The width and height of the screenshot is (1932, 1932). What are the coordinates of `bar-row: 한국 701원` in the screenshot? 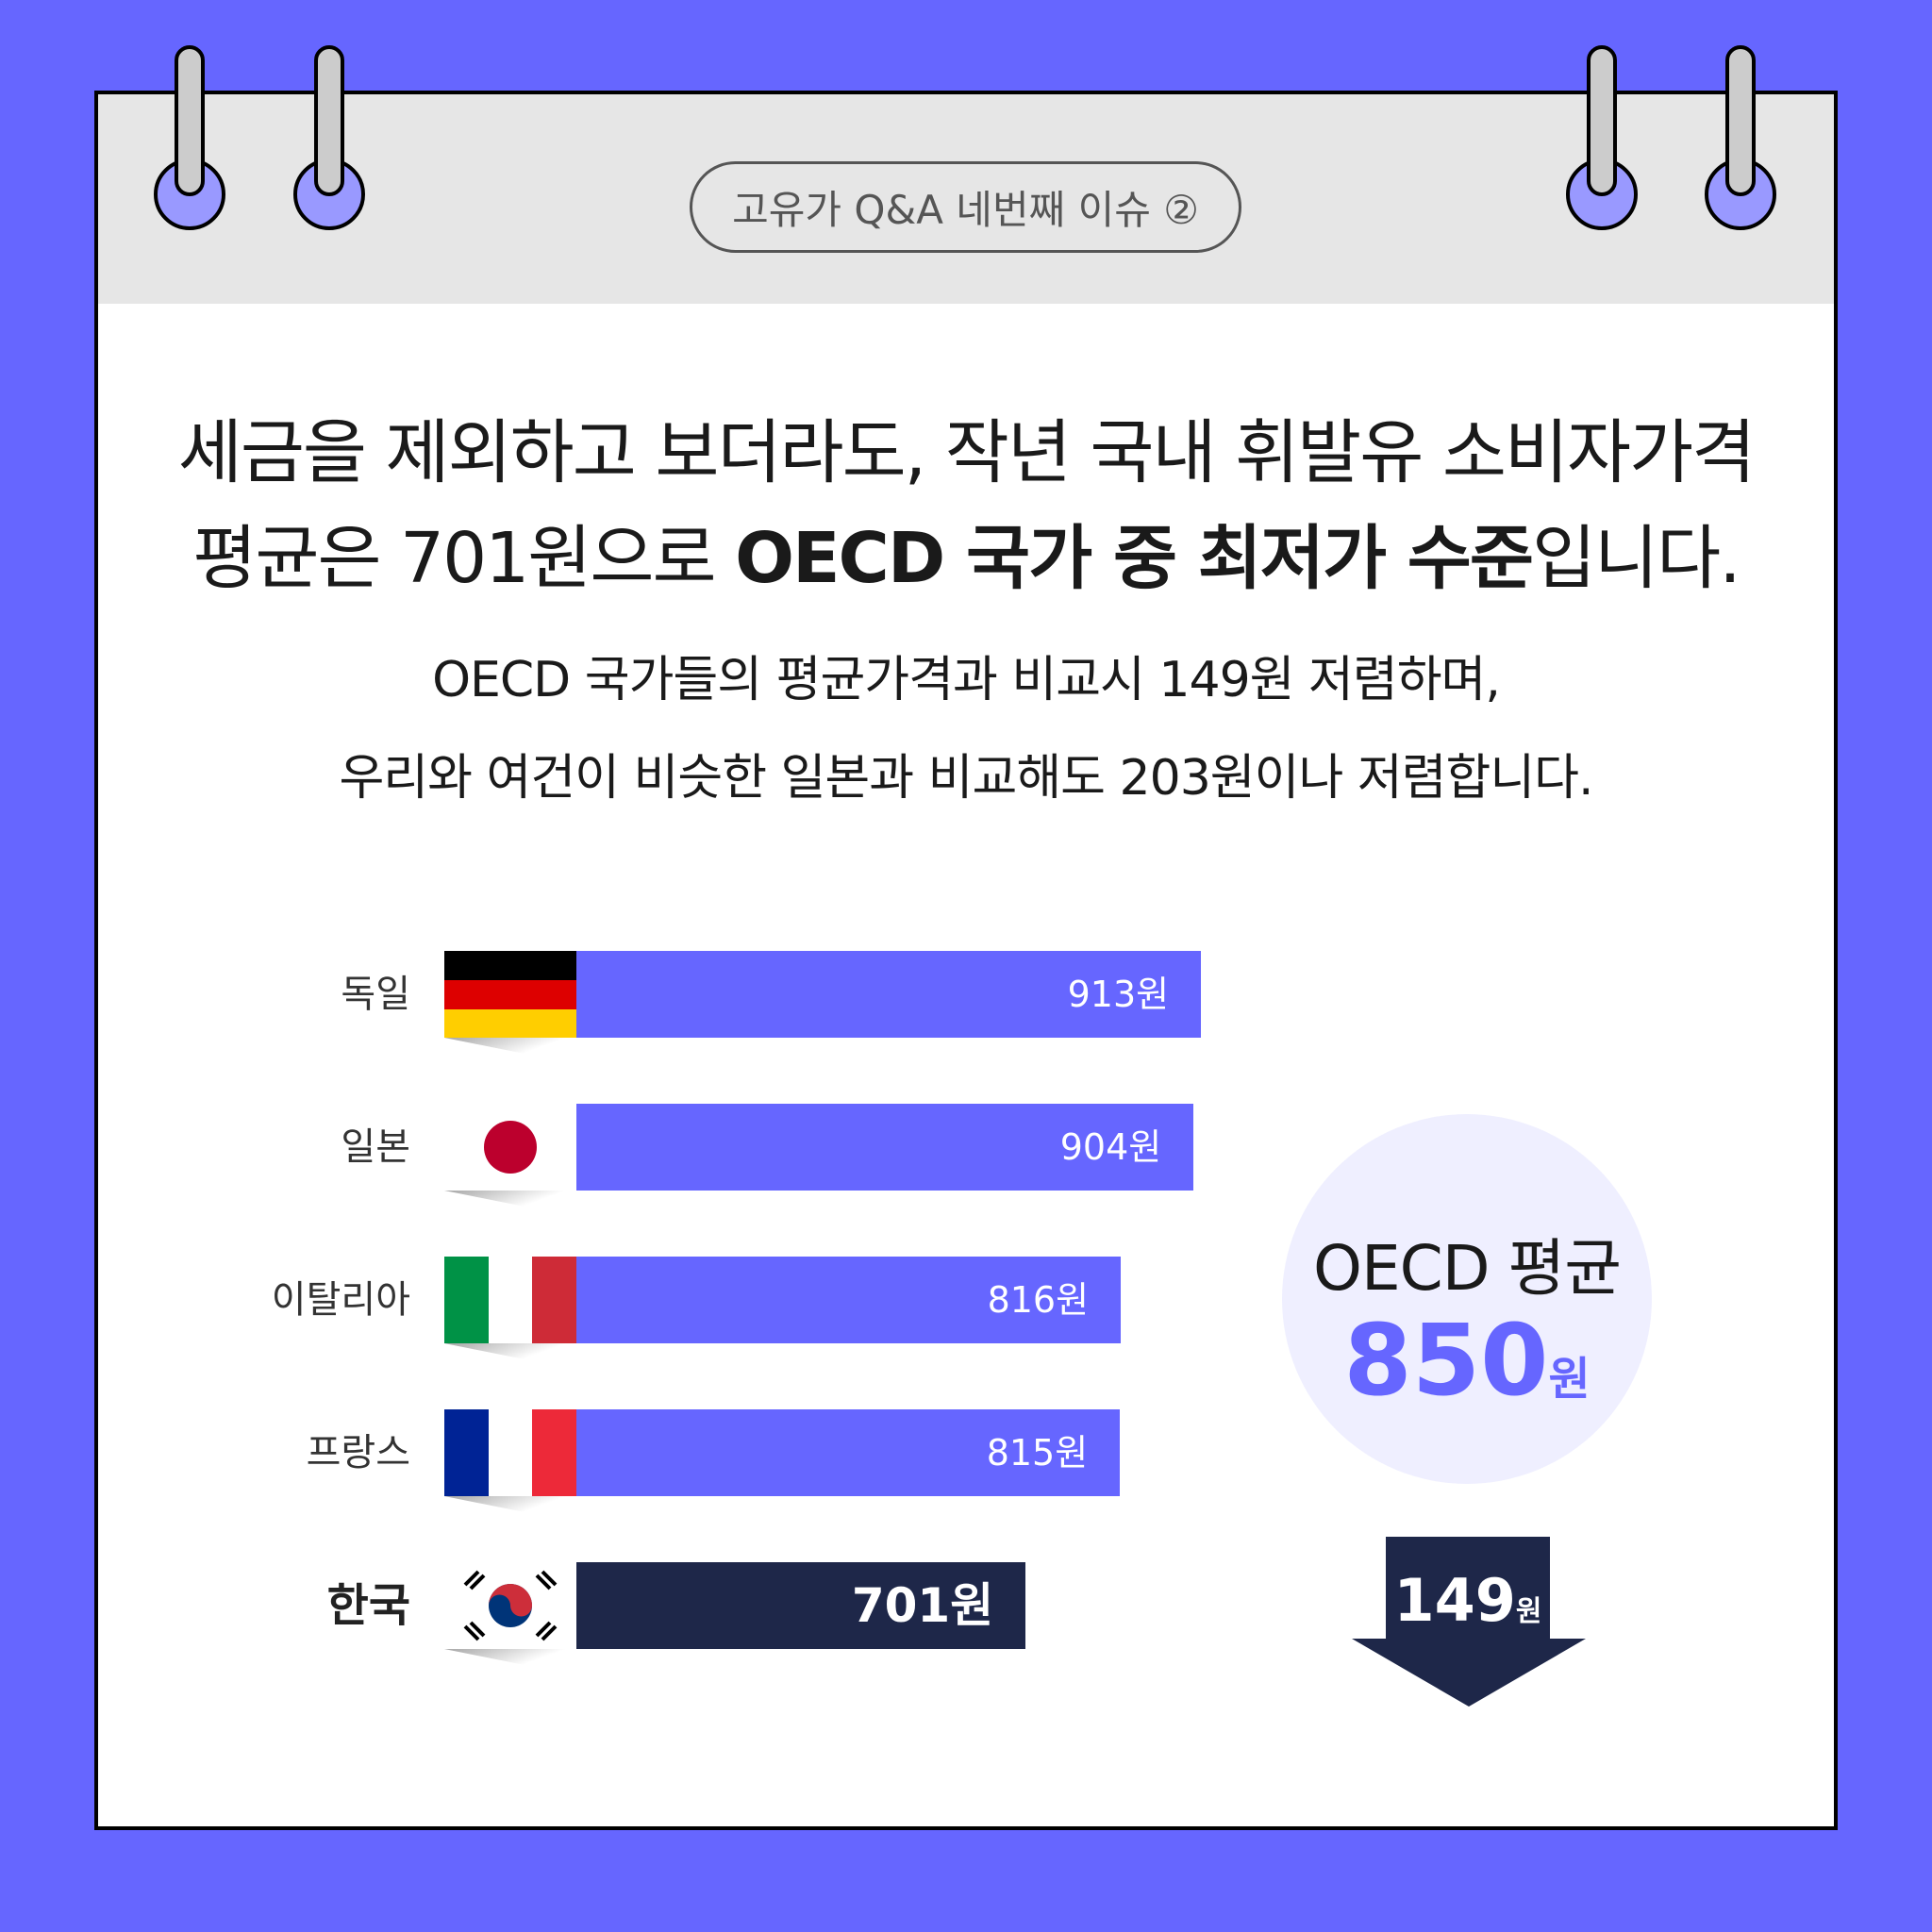 It's located at (966, 1618).